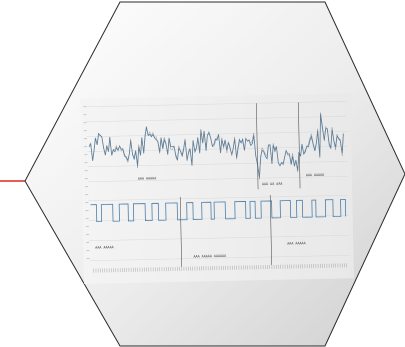 The width and height of the screenshot is (405, 347). What do you see at coordinates (147, 178) in the screenshot?
I see `top-label-1: AAA AAAAA` at bounding box center [147, 178].